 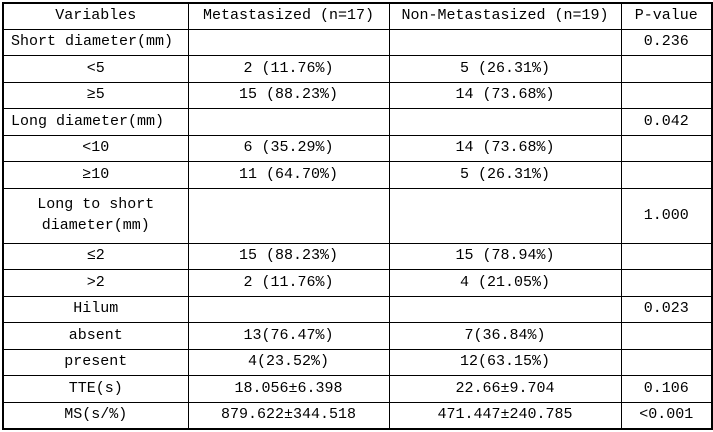 What do you see at coordinates (288, 362) in the screenshot?
I see `metastasized-cell: 4(23.52%)` at bounding box center [288, 362].